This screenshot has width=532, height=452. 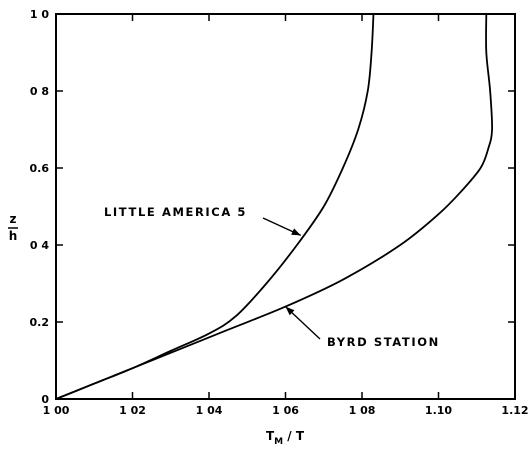 What do you see at coordinates (438, 410) in the screenshot?
I see `x-tick-label: 1.10` at bounding box center [438, 410].